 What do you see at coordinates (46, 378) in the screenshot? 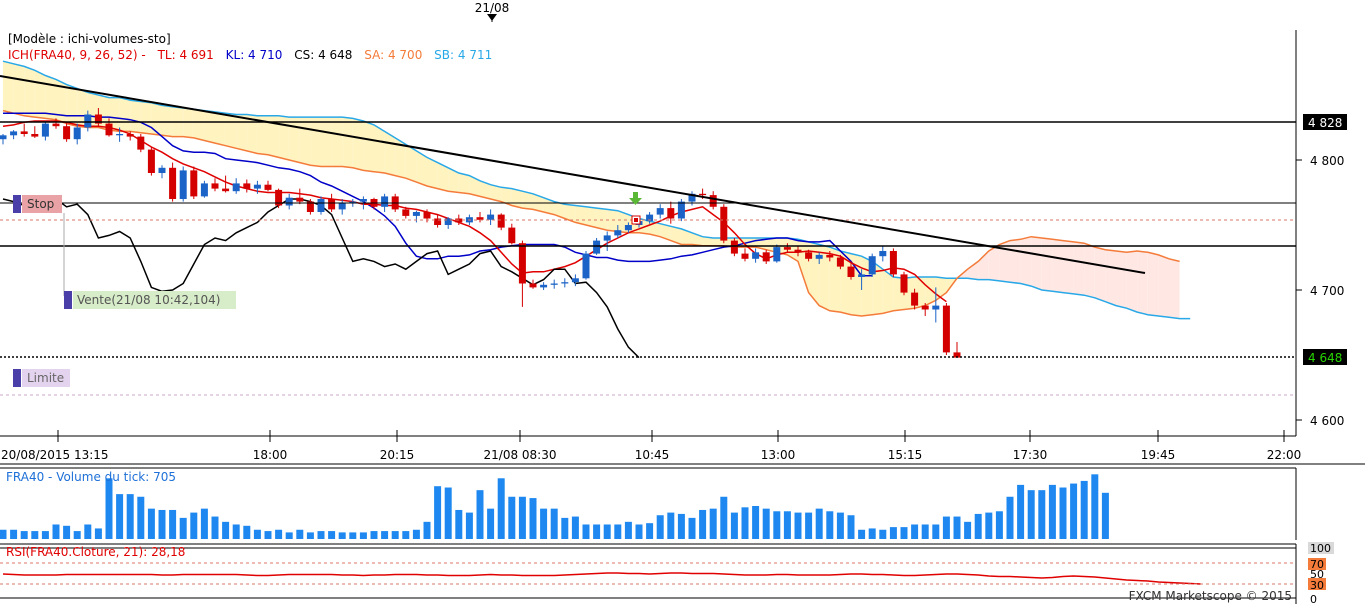
I see `limit-order-box` at bounding box center [46, 378].